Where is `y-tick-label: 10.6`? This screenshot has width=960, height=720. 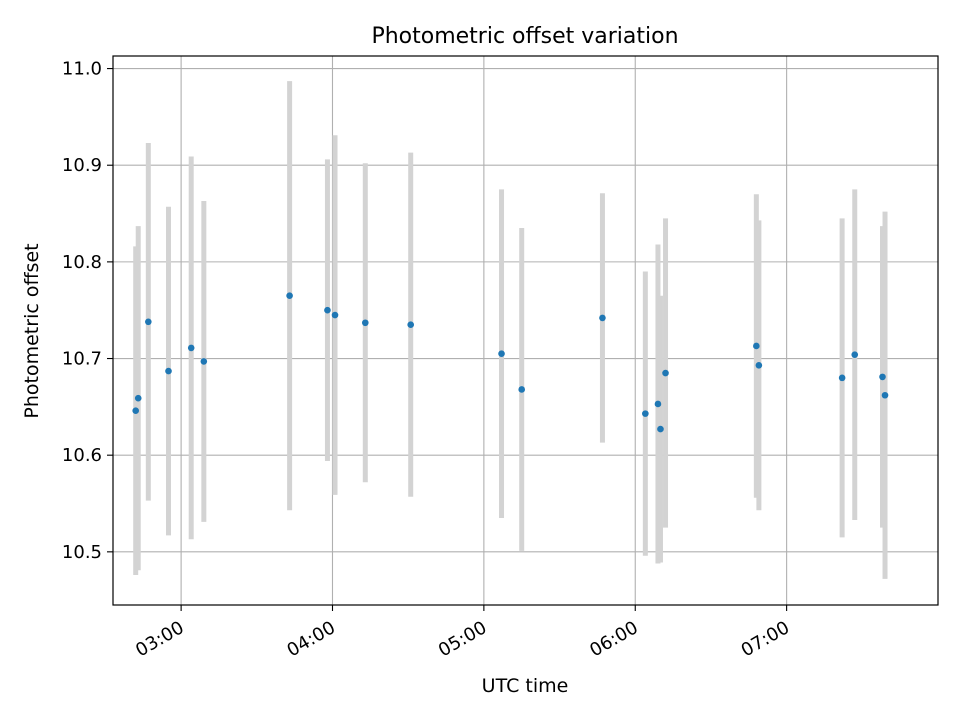 y-tick-label: 10.6 is located at coordinates (82, 455).